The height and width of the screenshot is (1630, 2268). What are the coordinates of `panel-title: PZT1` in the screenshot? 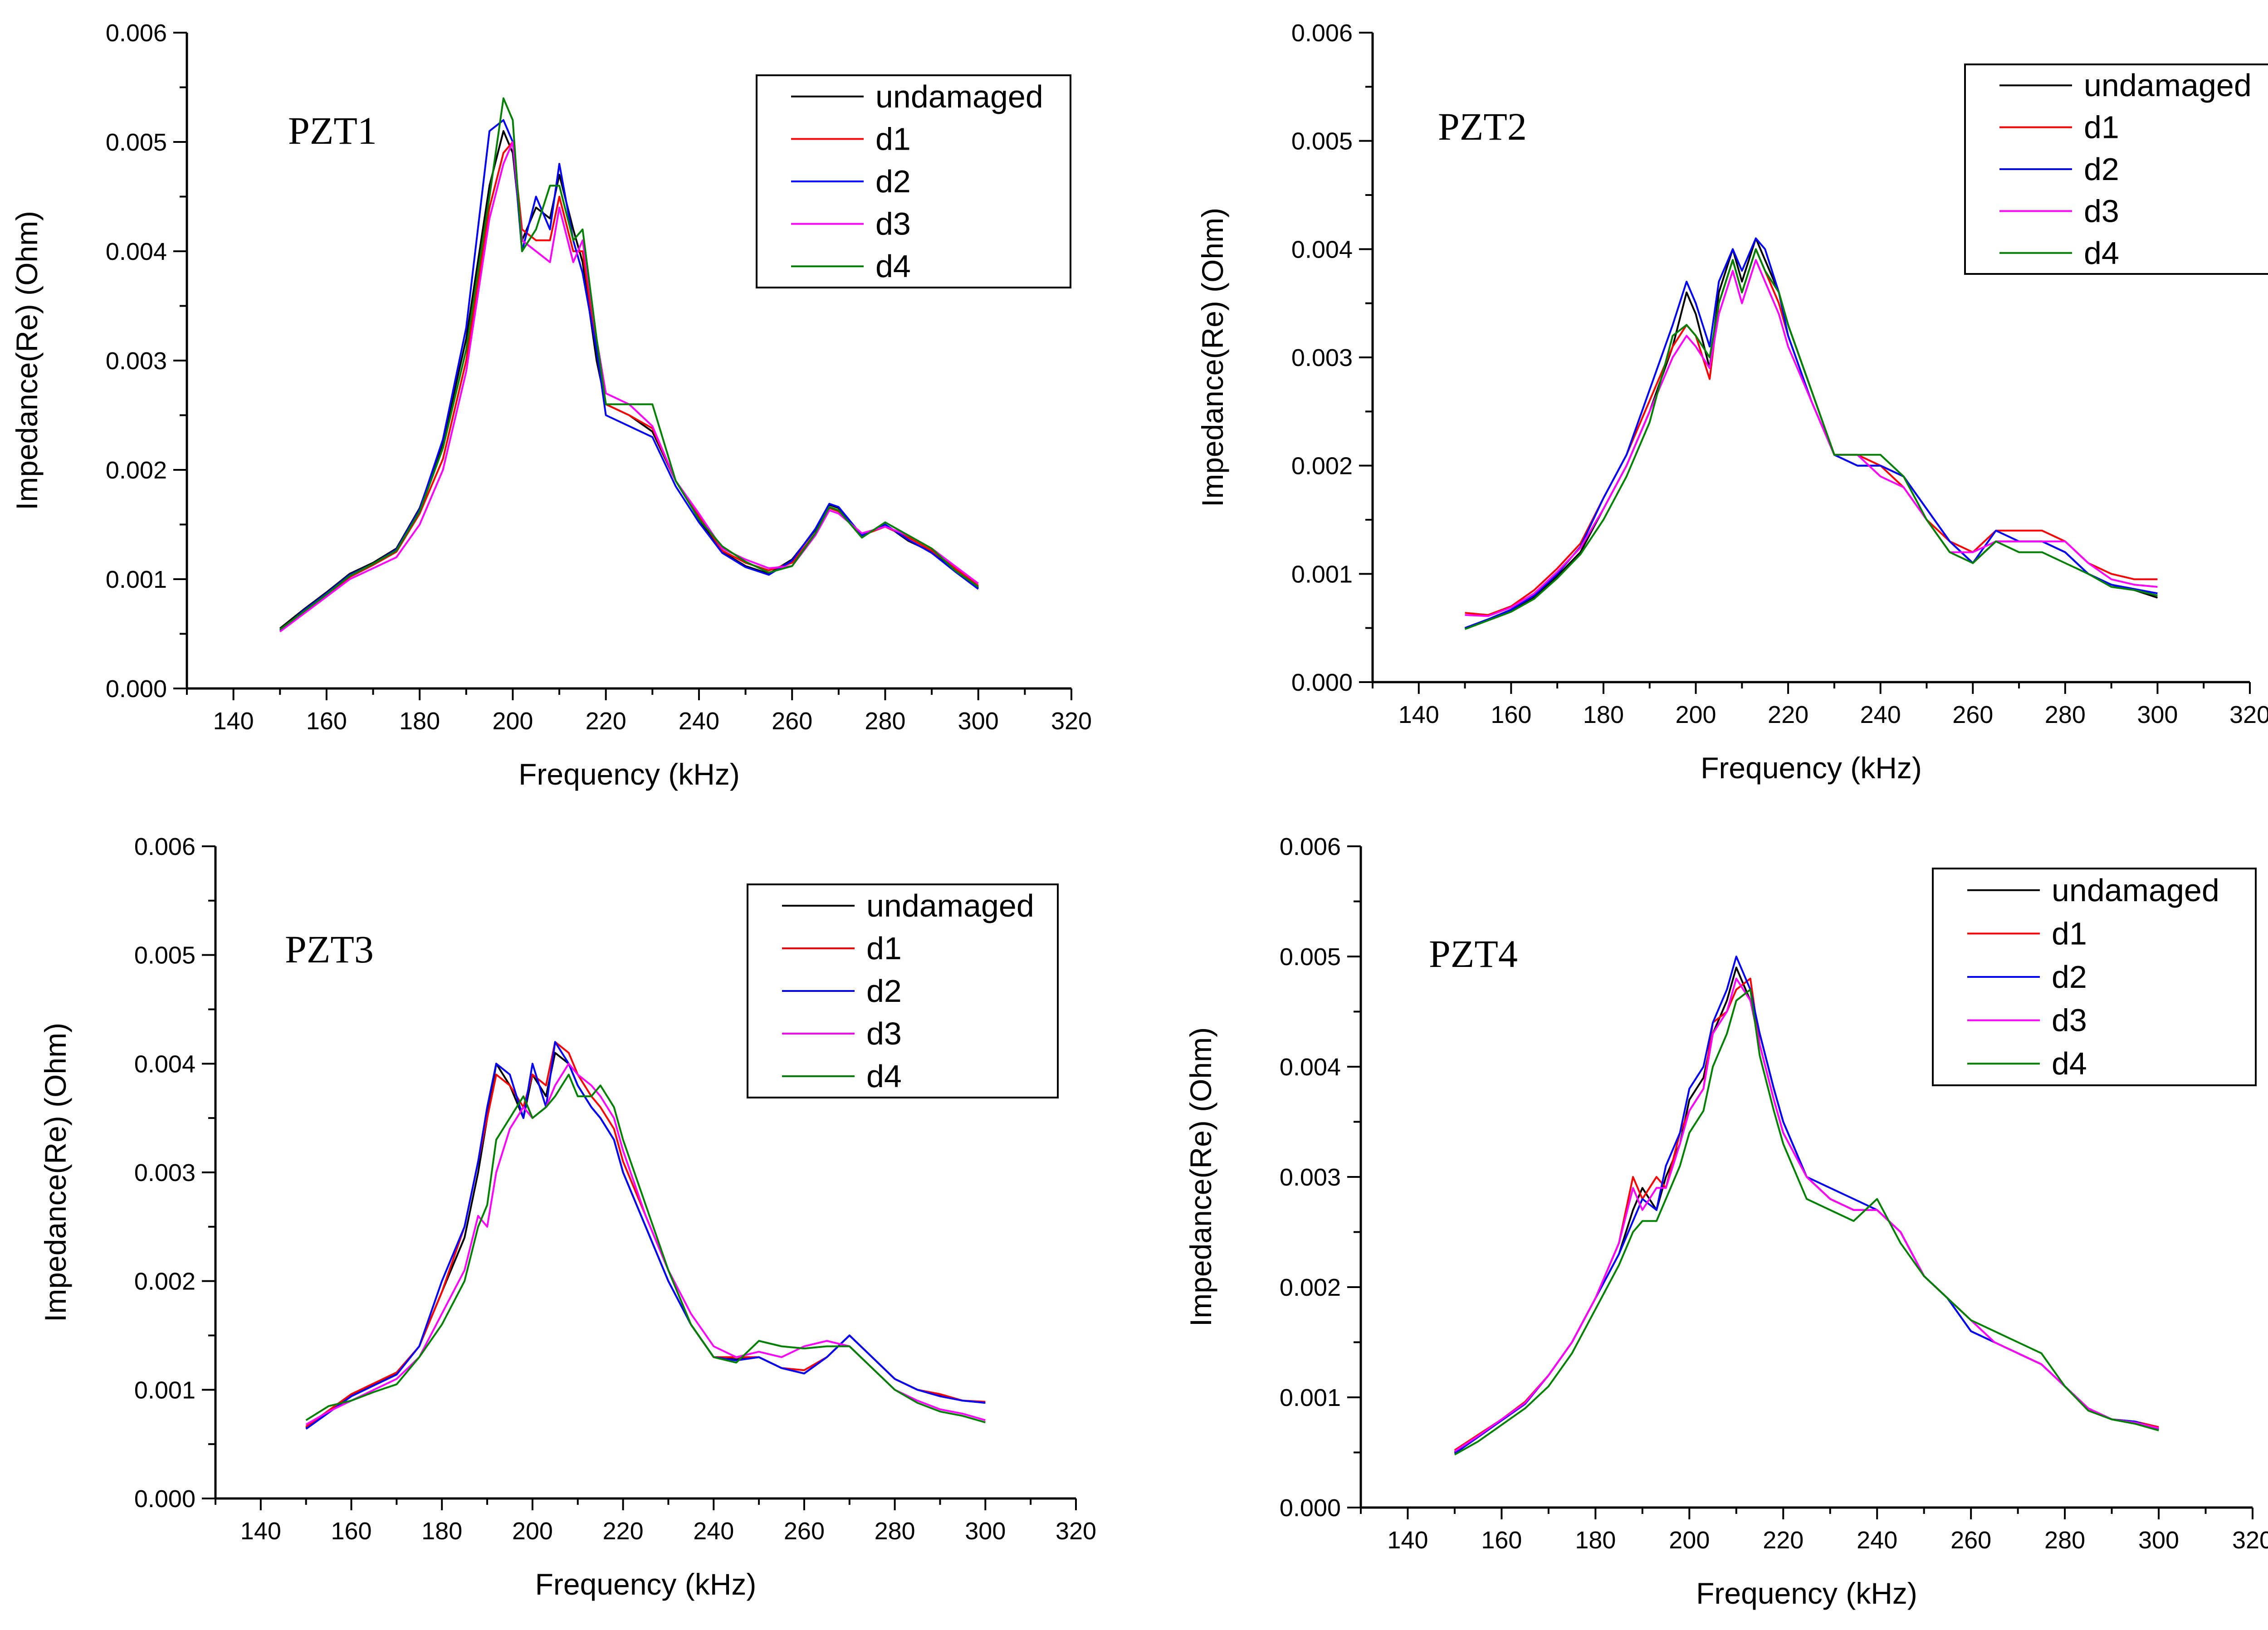 It's located at (332, 131).